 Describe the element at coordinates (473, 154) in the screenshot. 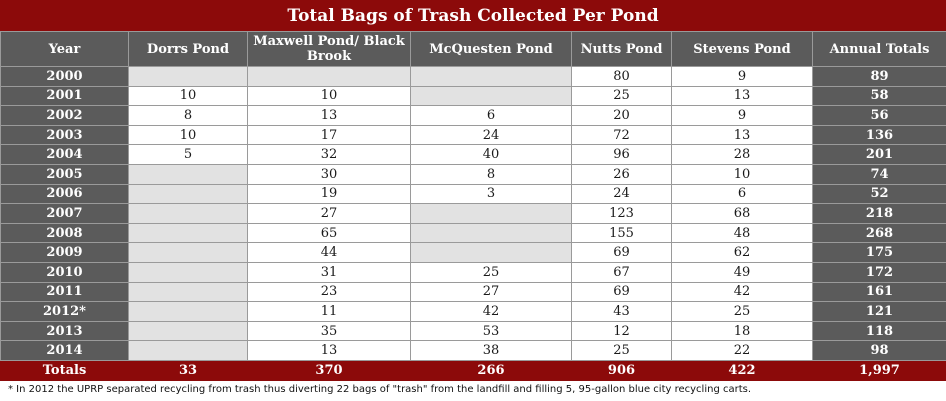

I see `table-row: 2004 5 32 40 96 28 201` at that location.